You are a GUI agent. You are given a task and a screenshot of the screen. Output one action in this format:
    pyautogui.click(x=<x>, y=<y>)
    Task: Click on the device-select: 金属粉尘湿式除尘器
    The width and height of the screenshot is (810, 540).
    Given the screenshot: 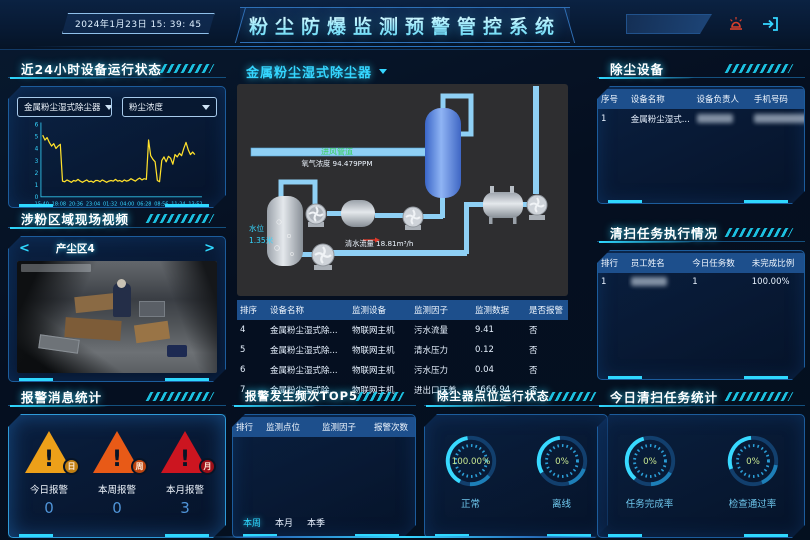 What is the action you would take?
    pyautogui.click(x=64, y=107)
    